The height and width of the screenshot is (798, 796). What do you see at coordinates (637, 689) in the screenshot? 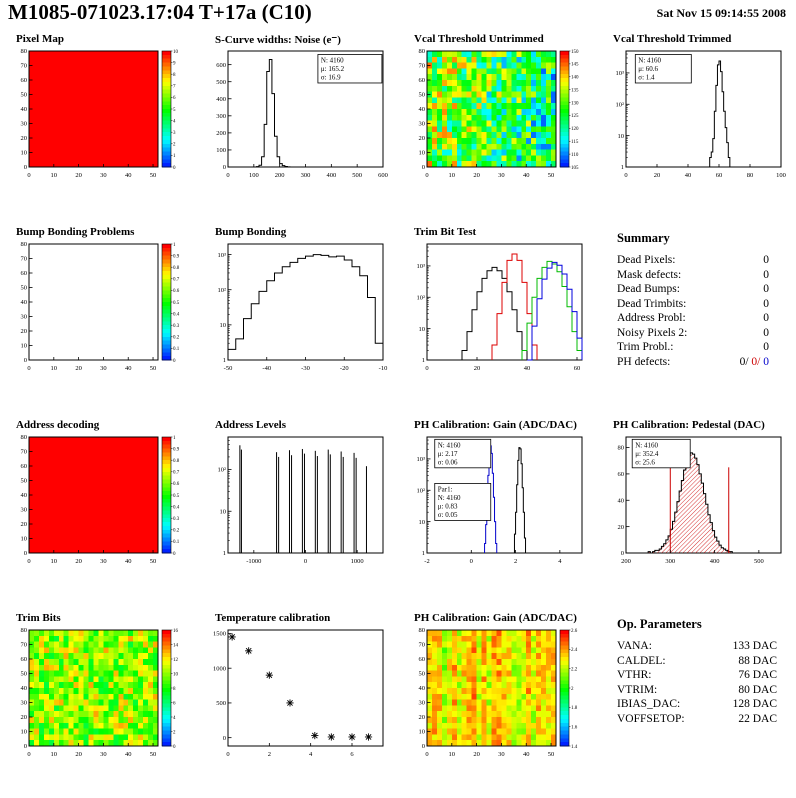
I see `op-parameter-label: VTRIM:` at bounding box center [637, 689].